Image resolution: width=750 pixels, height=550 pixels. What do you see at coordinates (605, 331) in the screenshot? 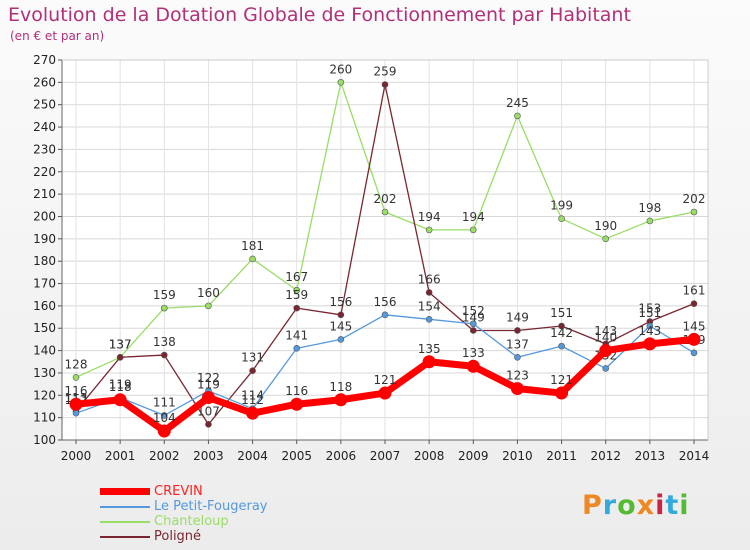
I see `data-label-polign: 143` at bounding box center [605, 331].